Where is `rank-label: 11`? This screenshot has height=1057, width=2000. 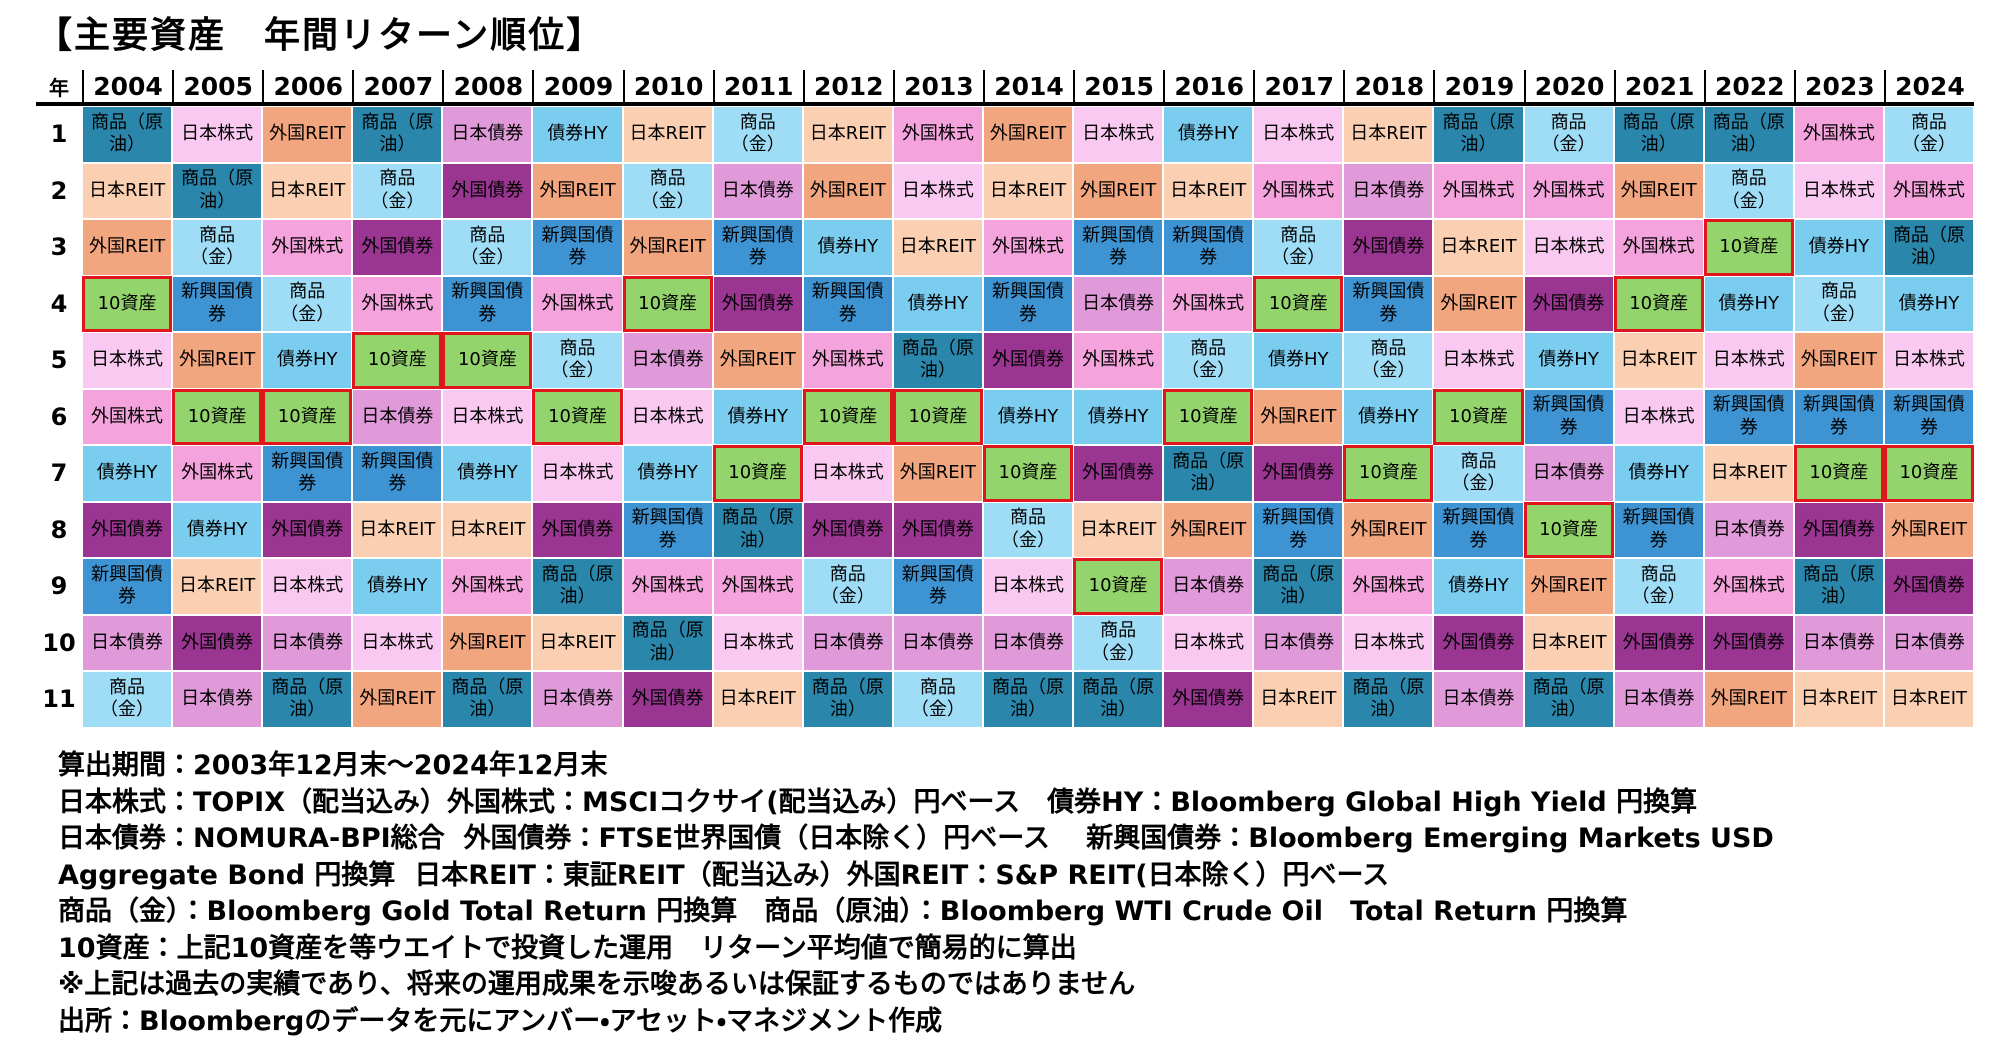
rank-label: 11 is located at coordinates (59, 699).